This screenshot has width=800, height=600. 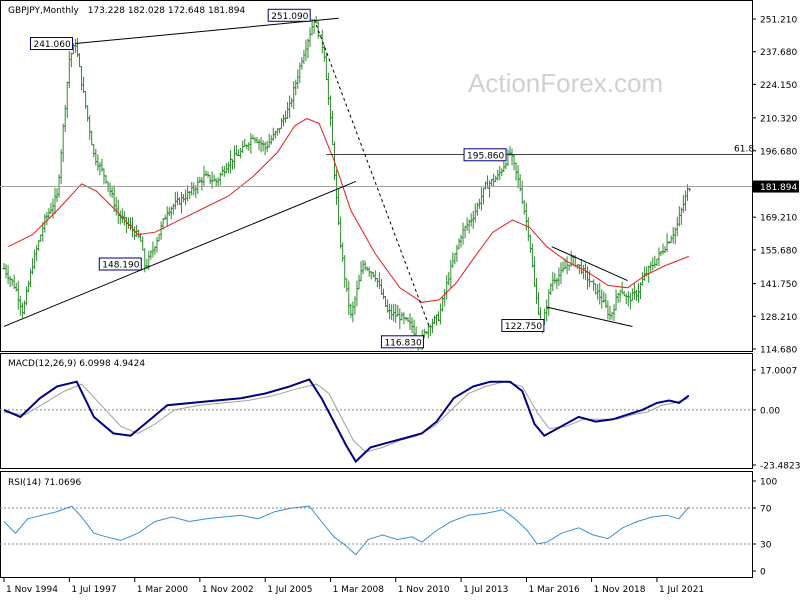 What do you see at coordinates (766, 546) in the screenshot?
I see `rsi-ytick-label: 30` at bounding box center [766, 546].